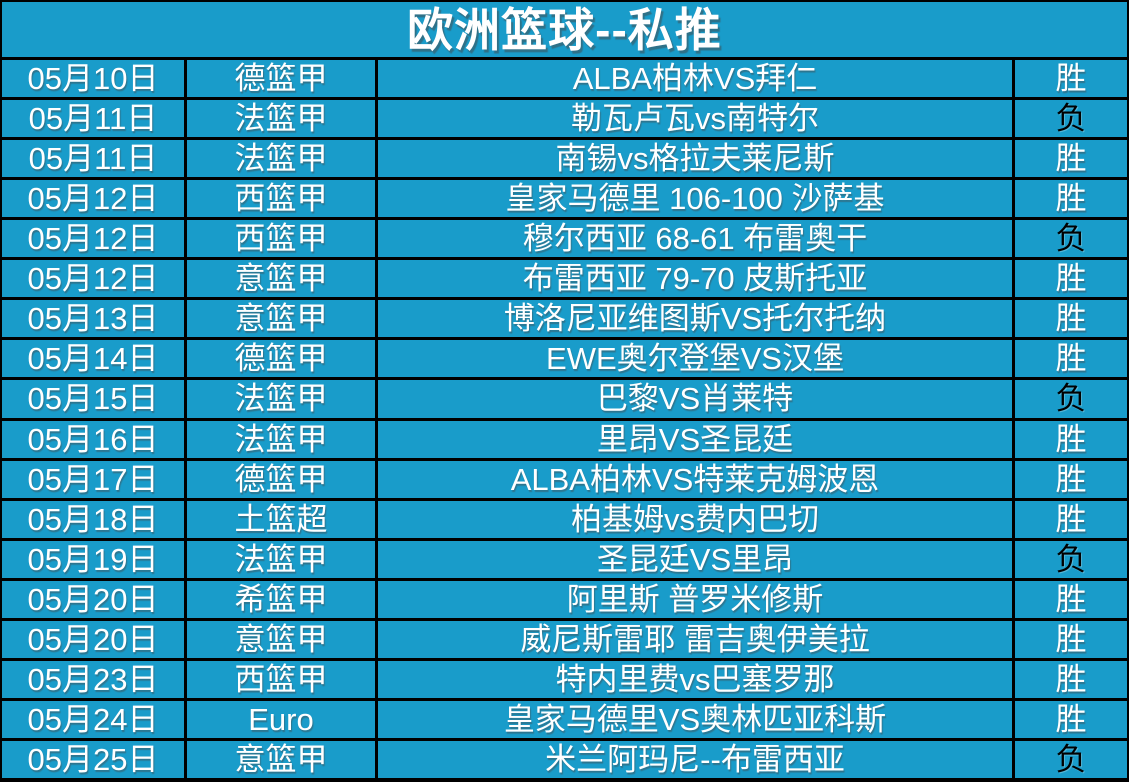 This screenshot has width=1129, height=782. Describe the element at coordinates (93, 519) in the screenshot. I see `cell-date: 05月18日` at that location.